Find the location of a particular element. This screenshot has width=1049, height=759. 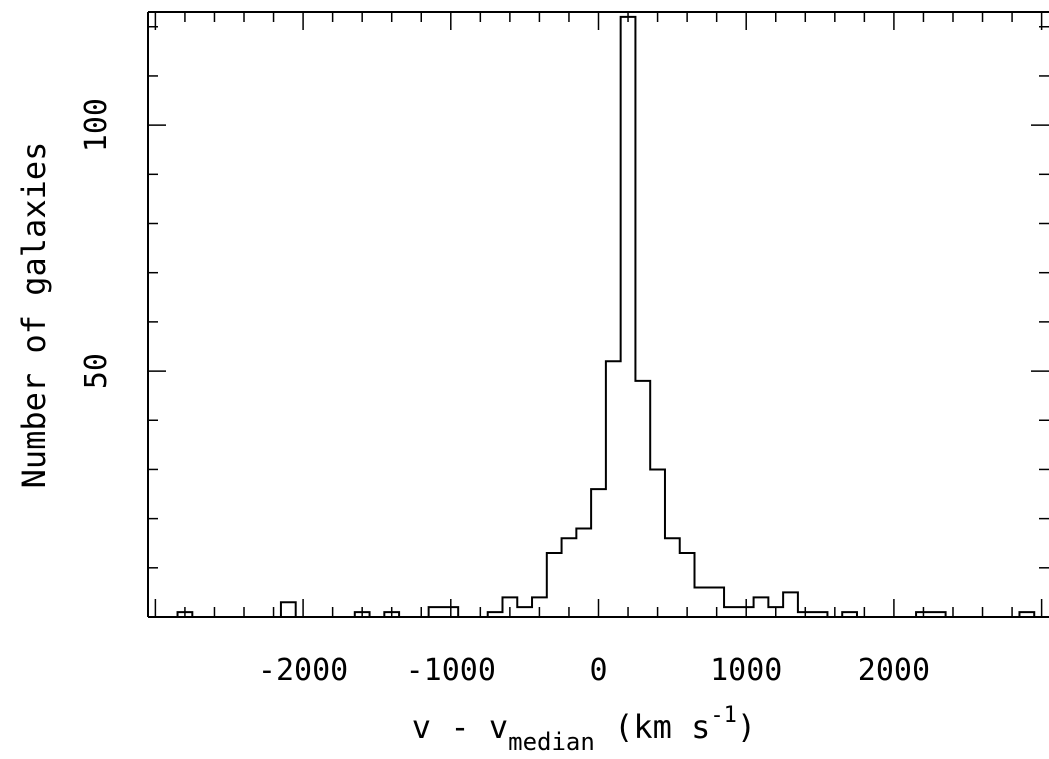

y-tick-labels: 50 100 is located at coordinates (96, 243).